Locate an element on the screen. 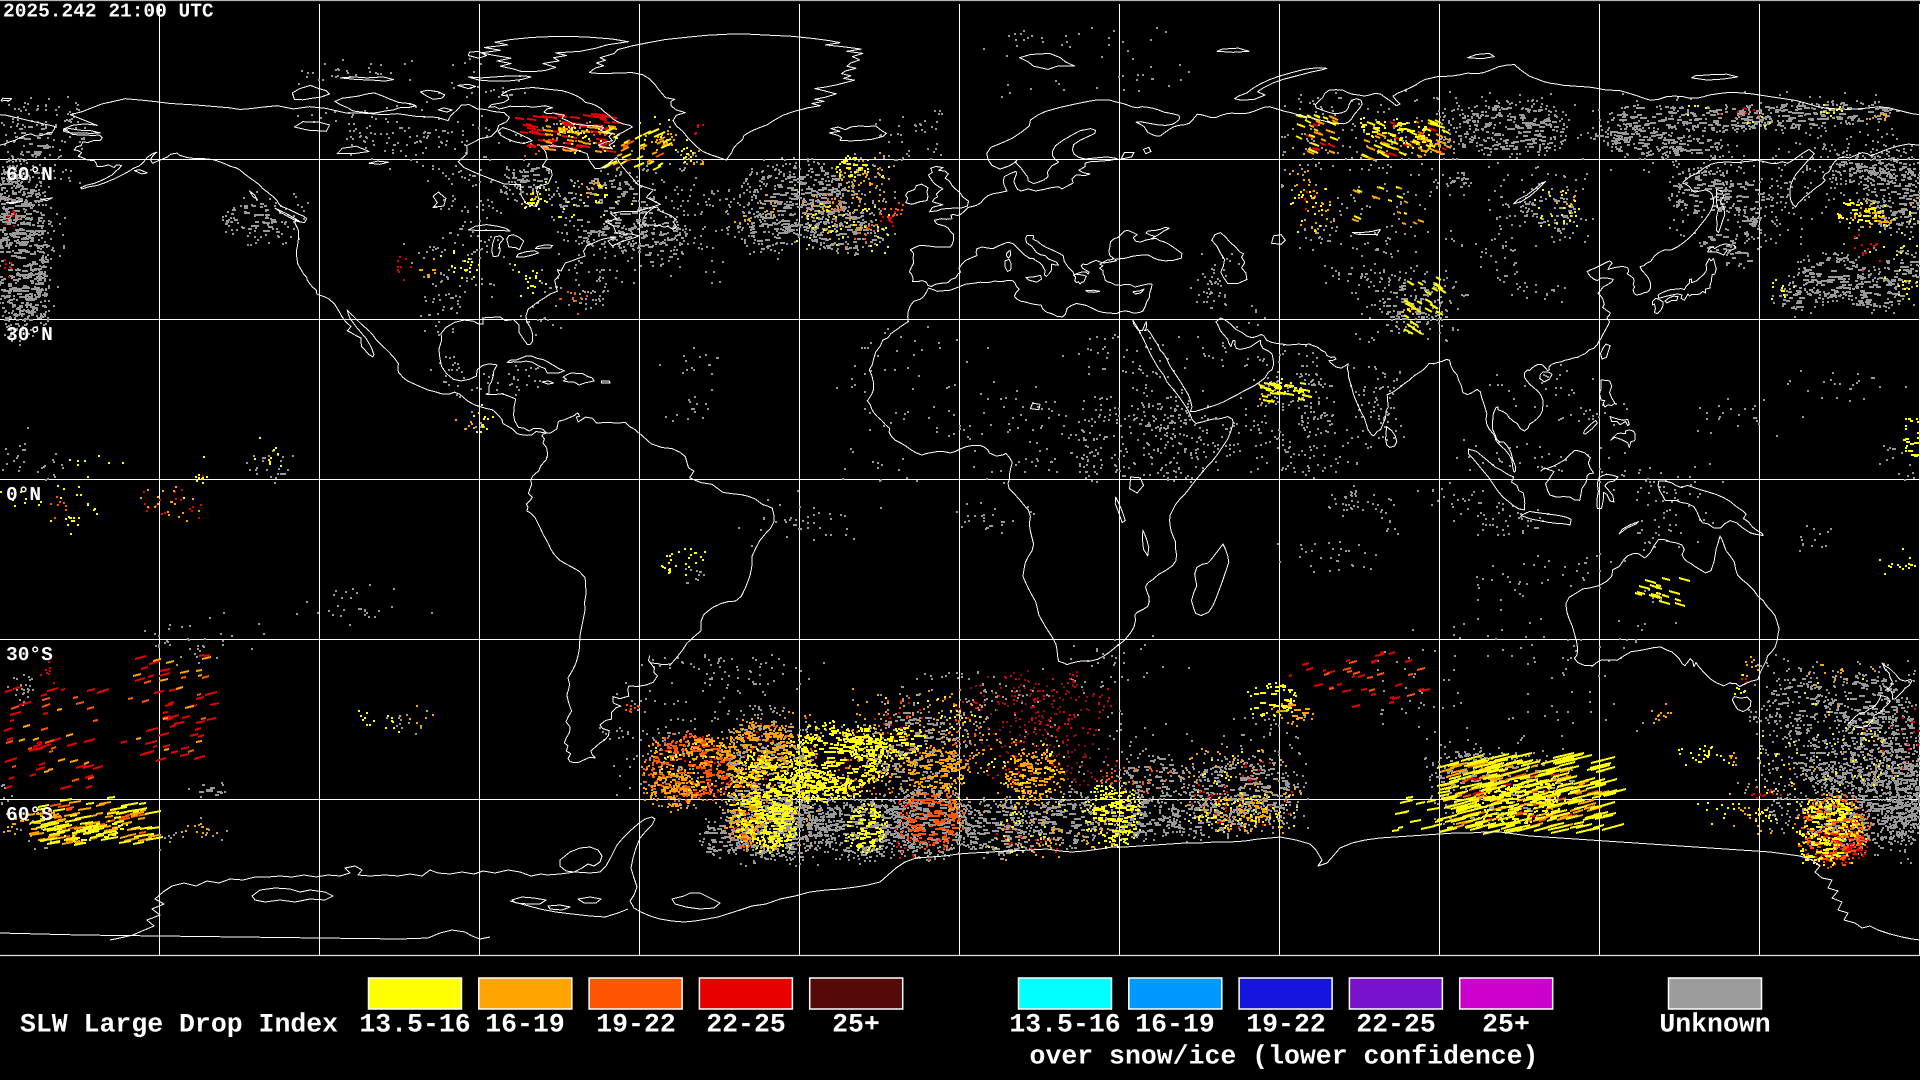  svg-text: 60°S is located at coordinates (29, 815).